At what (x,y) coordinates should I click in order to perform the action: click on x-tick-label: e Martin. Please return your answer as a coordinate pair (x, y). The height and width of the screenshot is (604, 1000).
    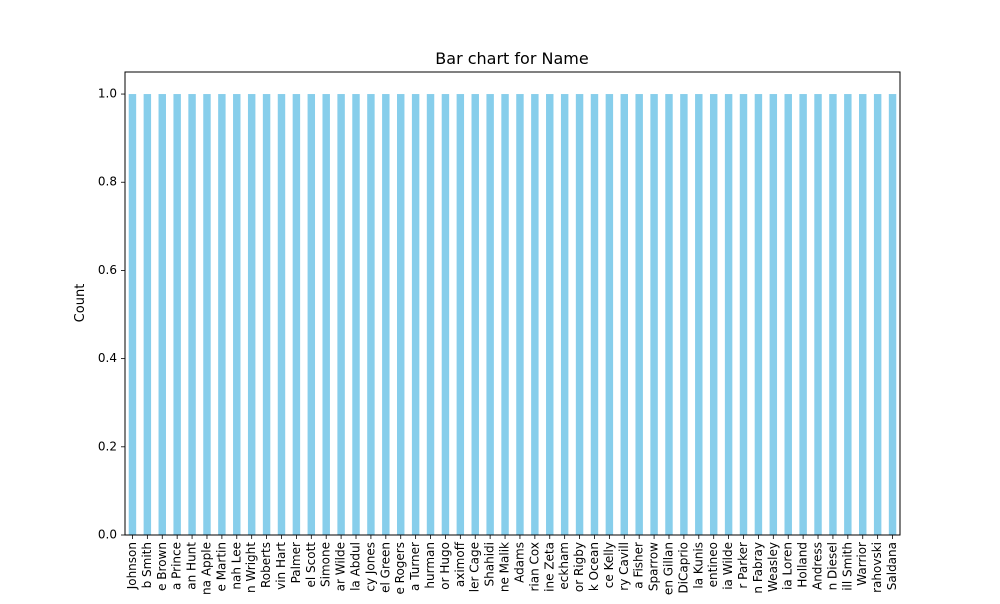
    Looking at the image, I should click on (221, 566).